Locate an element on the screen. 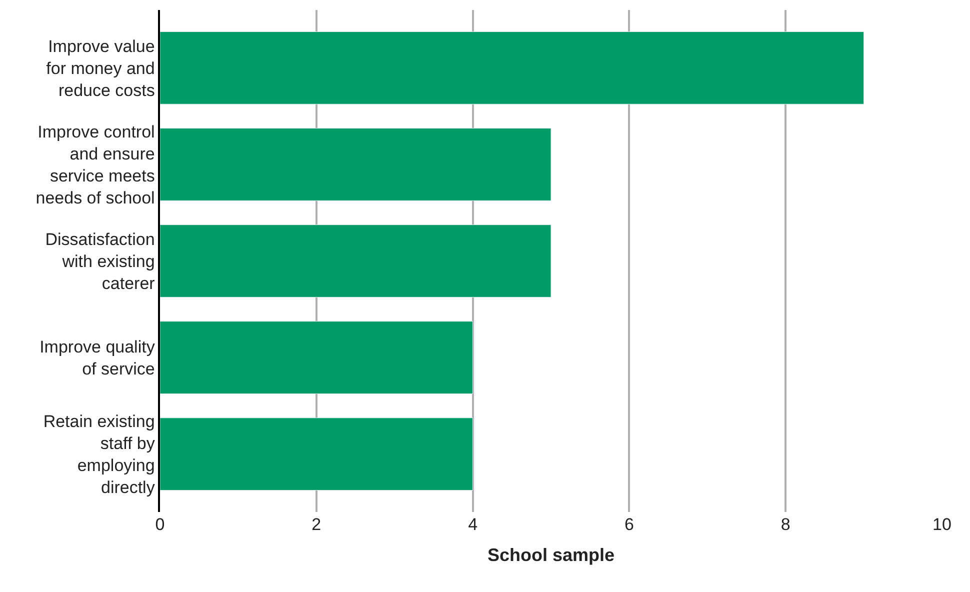 This screenshot has width=970, height=592. x-tick-label: 10 is located at coordinates (942, 524).